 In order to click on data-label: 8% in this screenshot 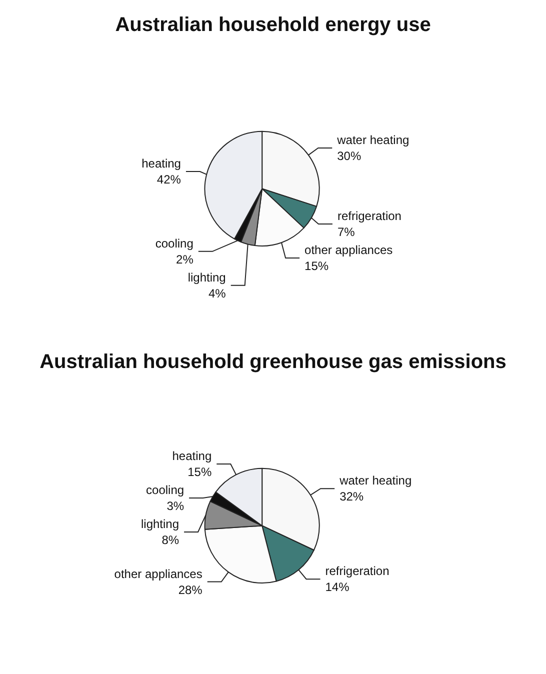, I will do `click(171, 539)`.